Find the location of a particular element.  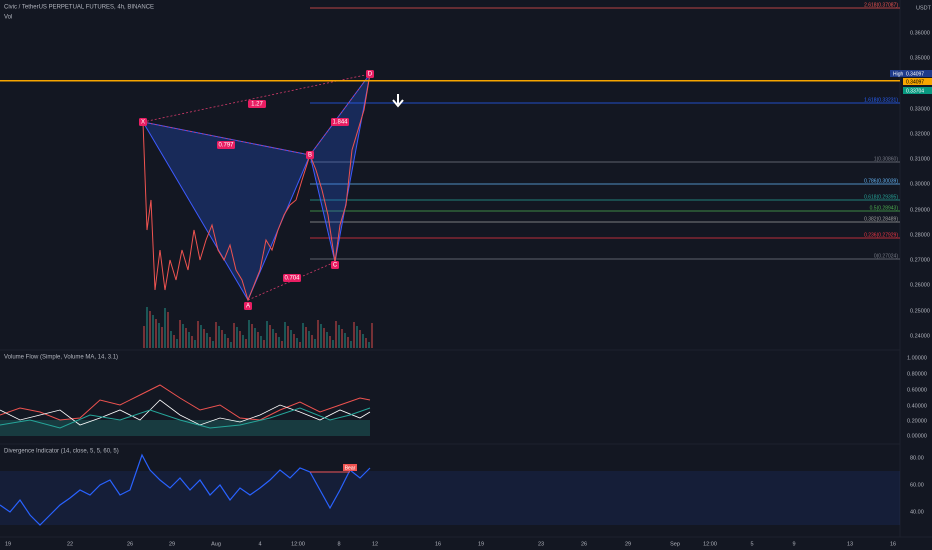

point-label: D is located at coordinates (370, 75).